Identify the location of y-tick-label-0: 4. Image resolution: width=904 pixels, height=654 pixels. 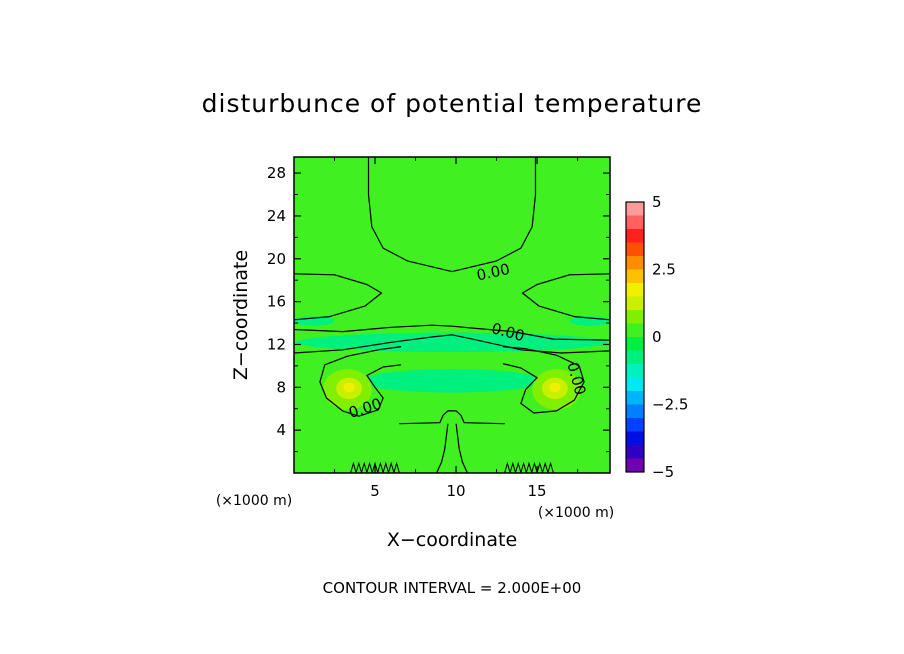
(281, 430).